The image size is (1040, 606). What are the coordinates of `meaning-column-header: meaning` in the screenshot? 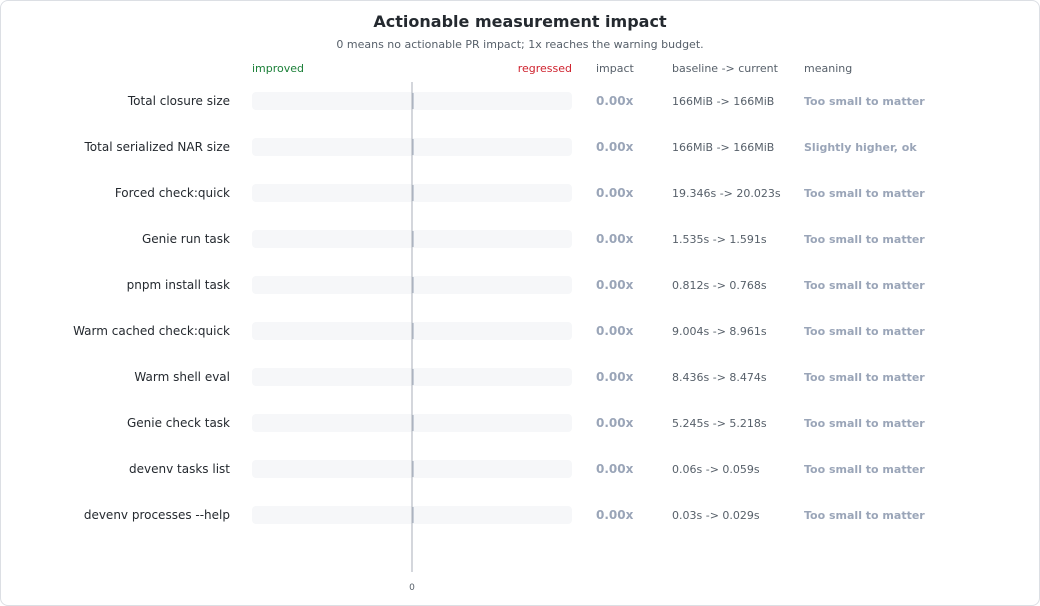 It's located at (828, 68).